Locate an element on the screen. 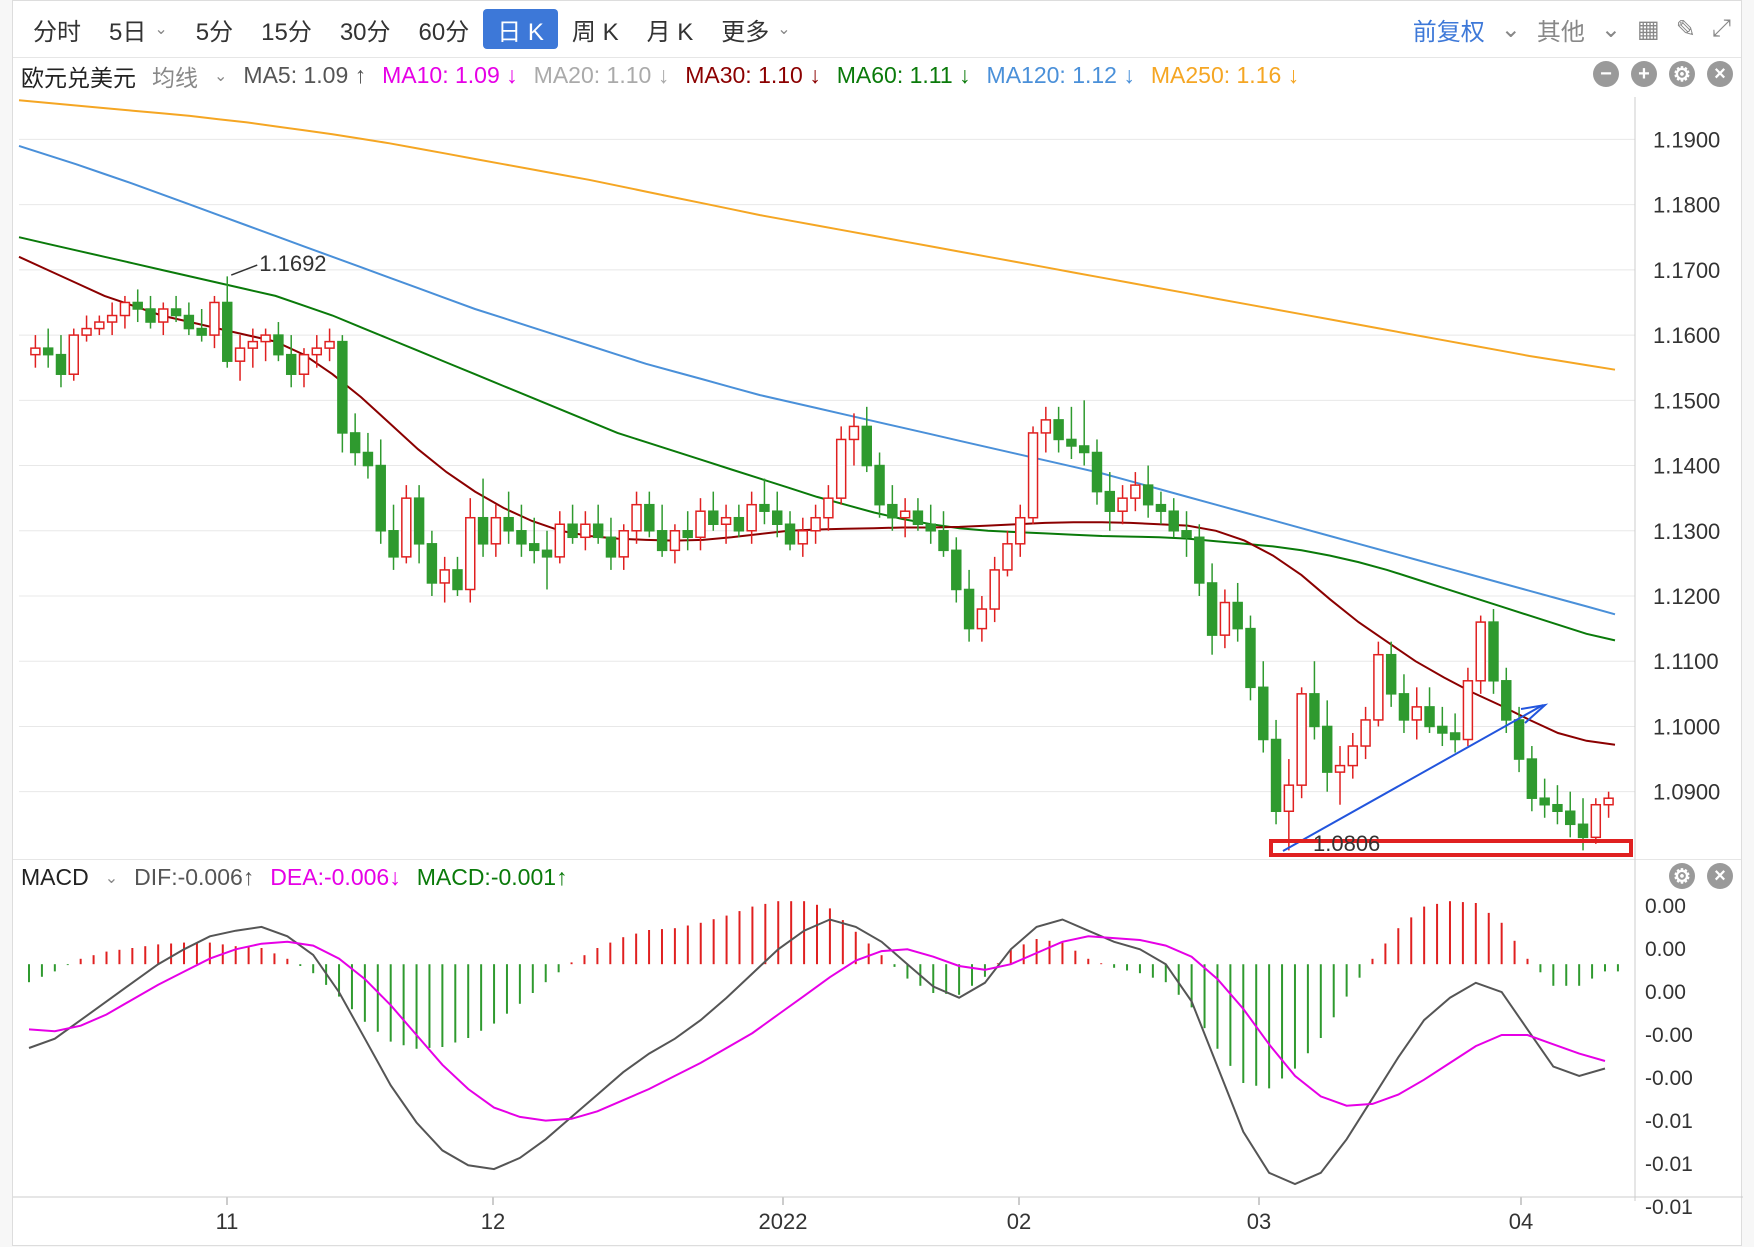 This screenshot has width=1754, height=1247. minus-icon: − is located at coordinates (1606, 74).